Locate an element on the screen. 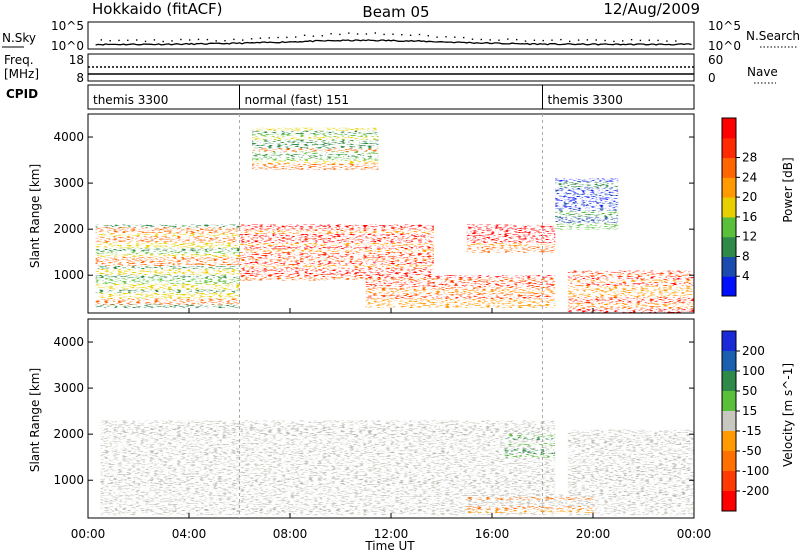 The image size is (800, 554). noise-left-tick-top: 10^5 is located at coordinates (67, 26).